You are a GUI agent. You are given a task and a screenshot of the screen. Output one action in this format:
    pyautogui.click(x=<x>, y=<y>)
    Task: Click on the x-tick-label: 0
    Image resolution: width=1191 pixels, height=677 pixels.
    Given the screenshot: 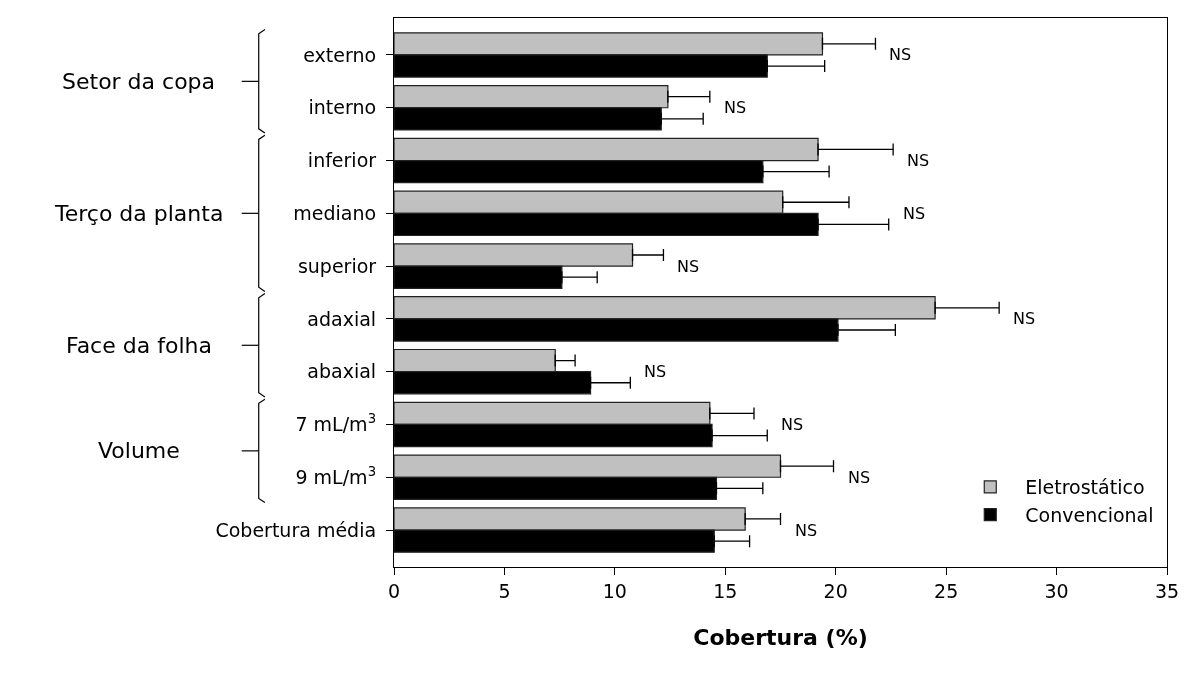 What is the action you would take?
    pyautogui.click(x=394, y=590)
    